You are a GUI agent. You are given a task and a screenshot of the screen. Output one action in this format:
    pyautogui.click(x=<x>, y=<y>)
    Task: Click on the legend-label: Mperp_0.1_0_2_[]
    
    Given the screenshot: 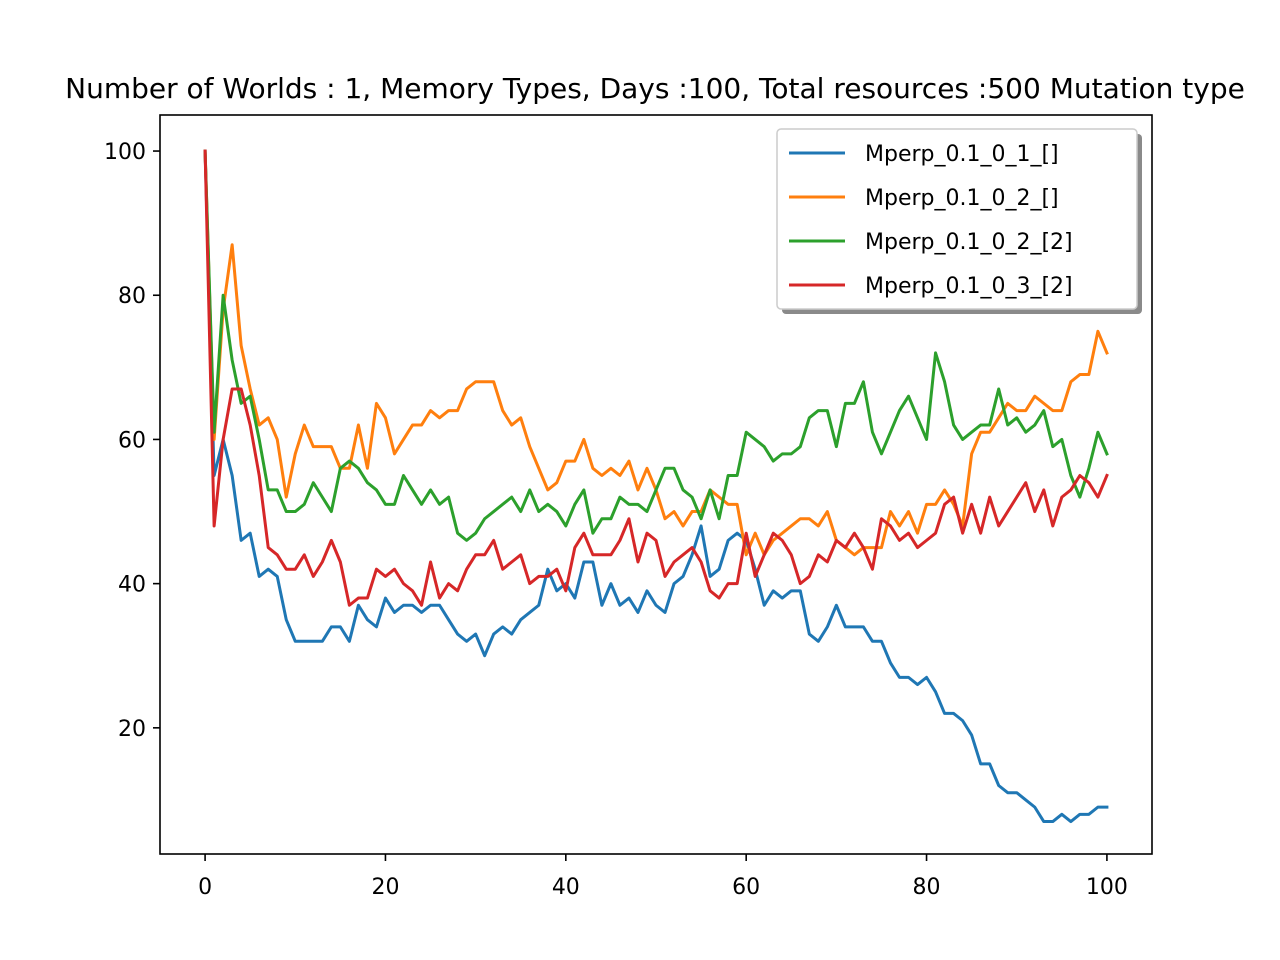 What is the action you would take?
    pyautogui.click(x=962, y=198)
    